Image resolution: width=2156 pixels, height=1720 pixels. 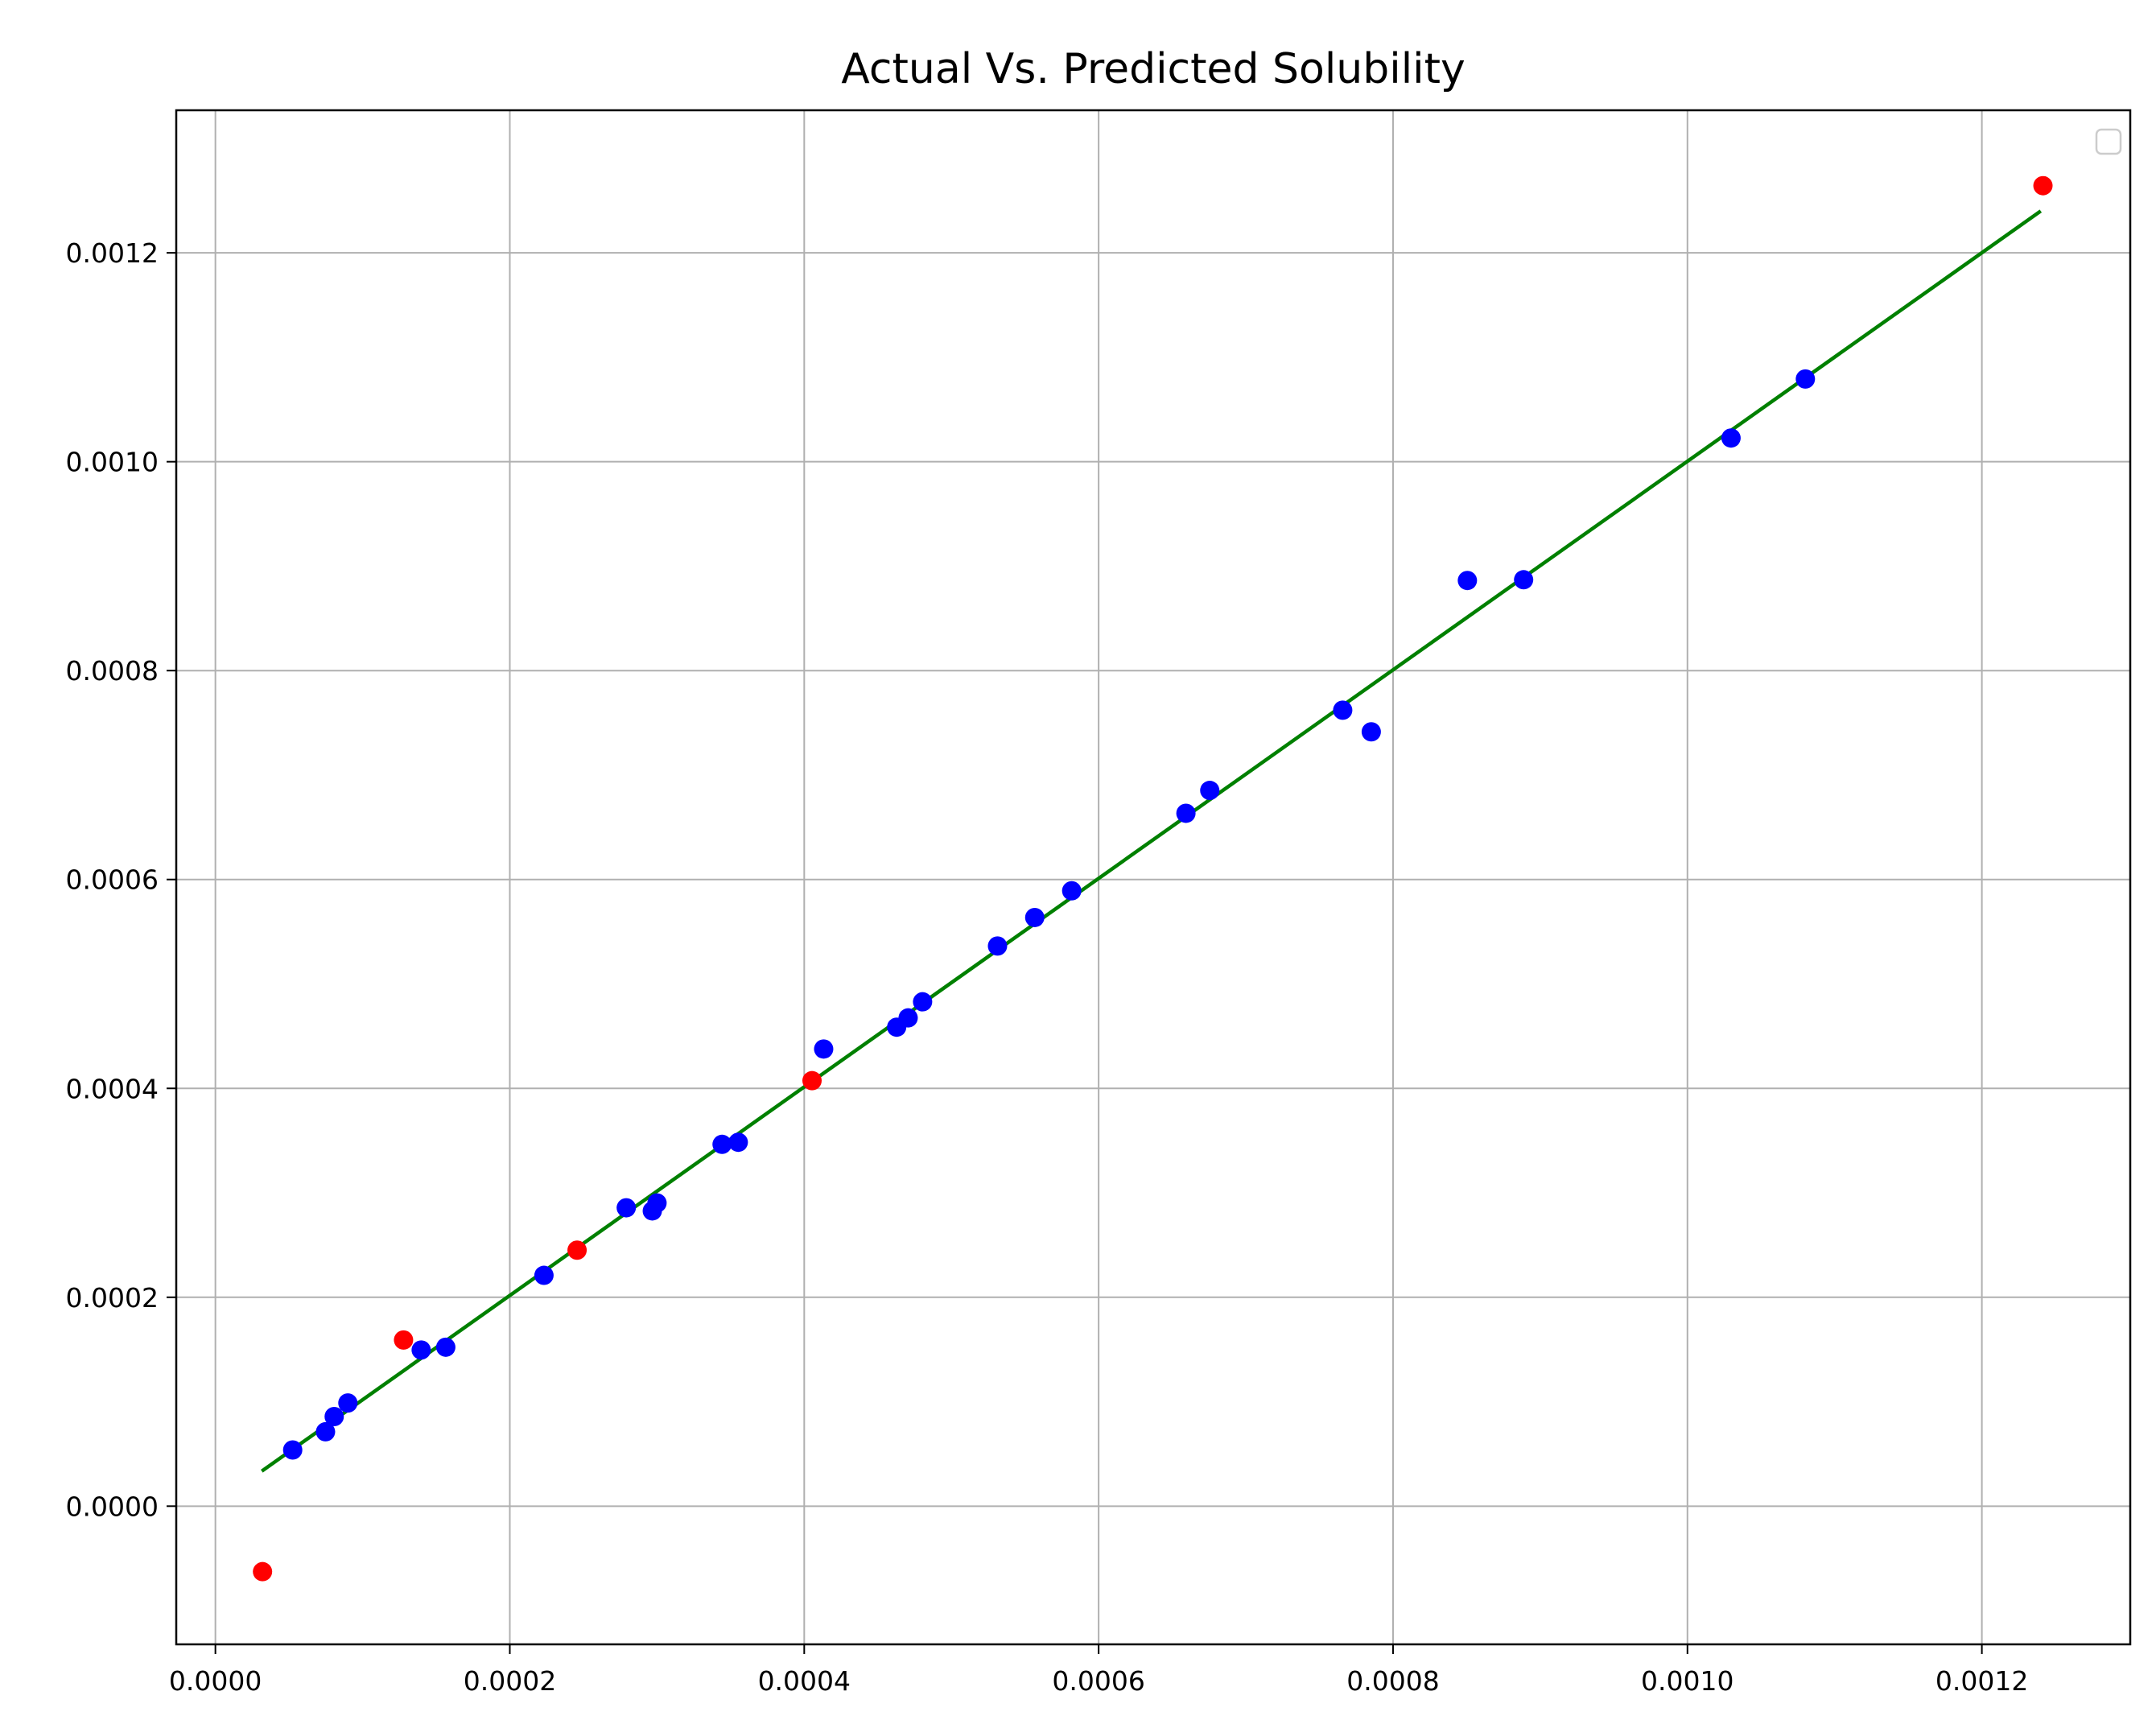 I want to click on x-tick-label: 0.0000, so click(x=216, y=1681).